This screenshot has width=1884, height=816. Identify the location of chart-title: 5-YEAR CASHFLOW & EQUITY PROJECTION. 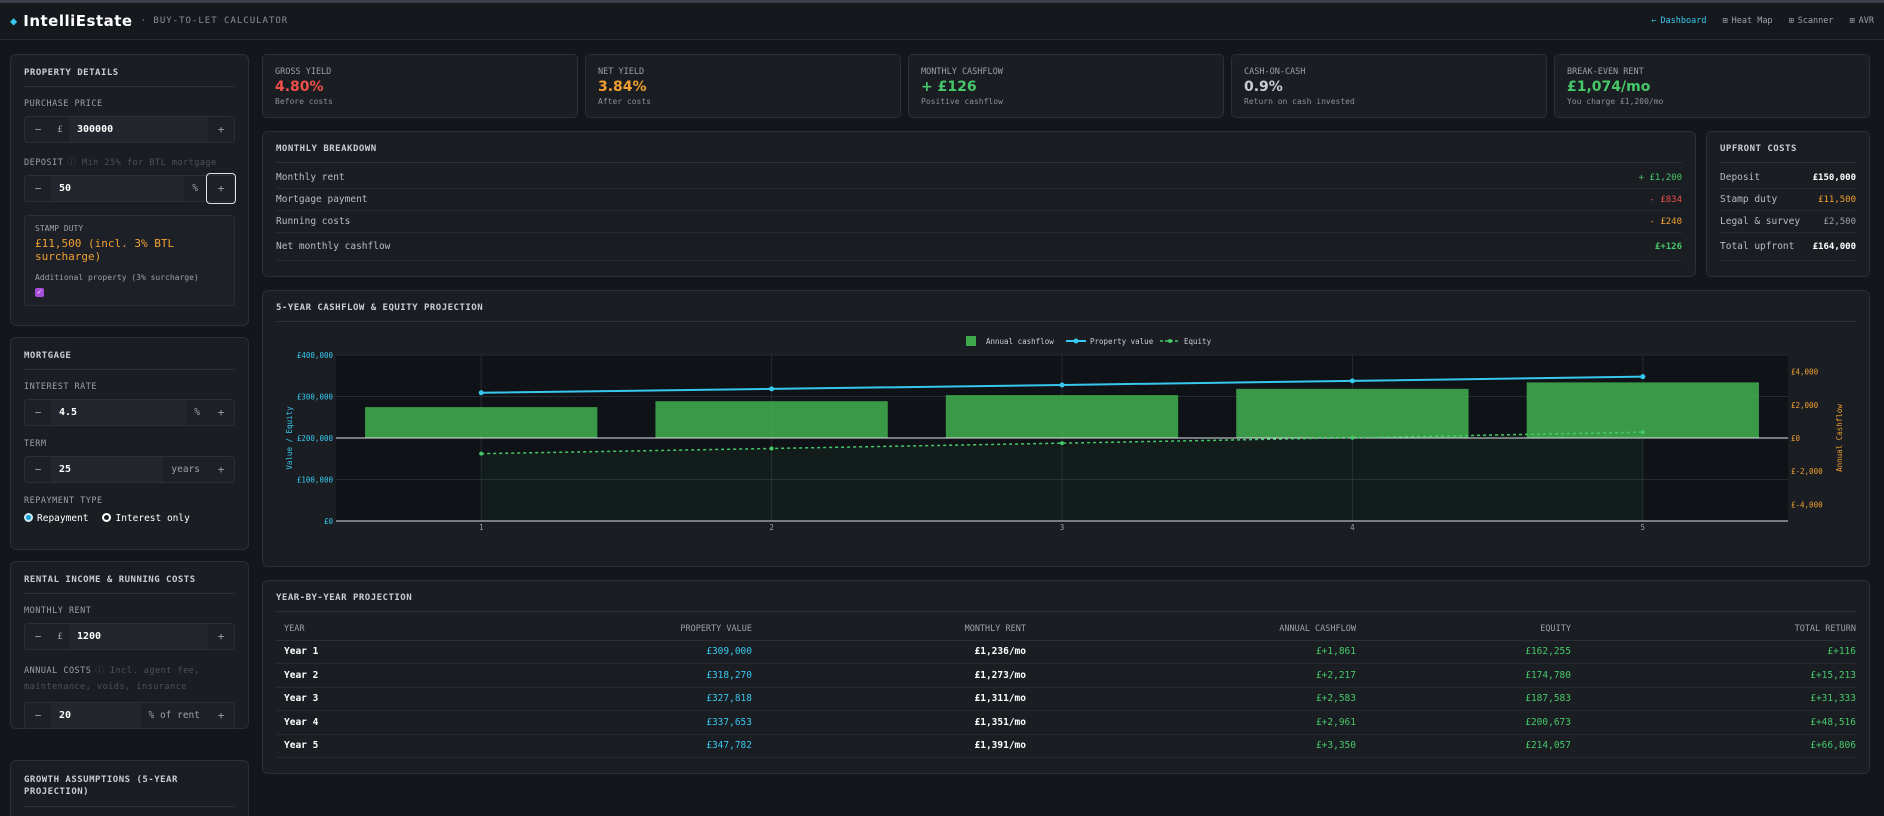
(1066, 312).